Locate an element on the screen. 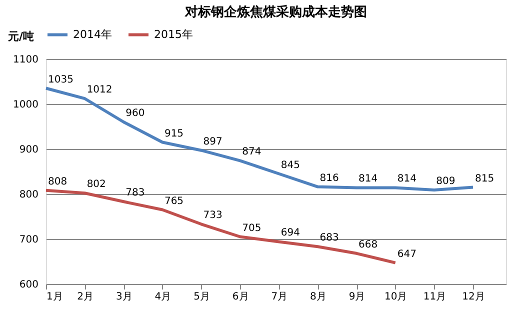 The image size is (529, 329). x-tick-label: 7月 is located at coordinates (279, 297).